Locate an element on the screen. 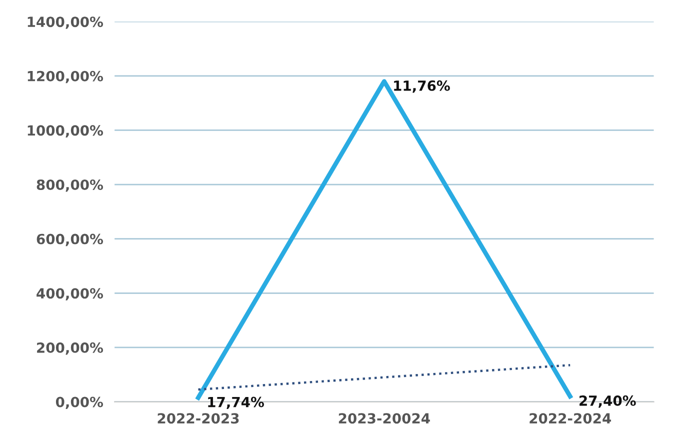 The height and width of the screenshot is (432, 674). y-tick-label: 1000,00% is located at coordinates (66, 131).